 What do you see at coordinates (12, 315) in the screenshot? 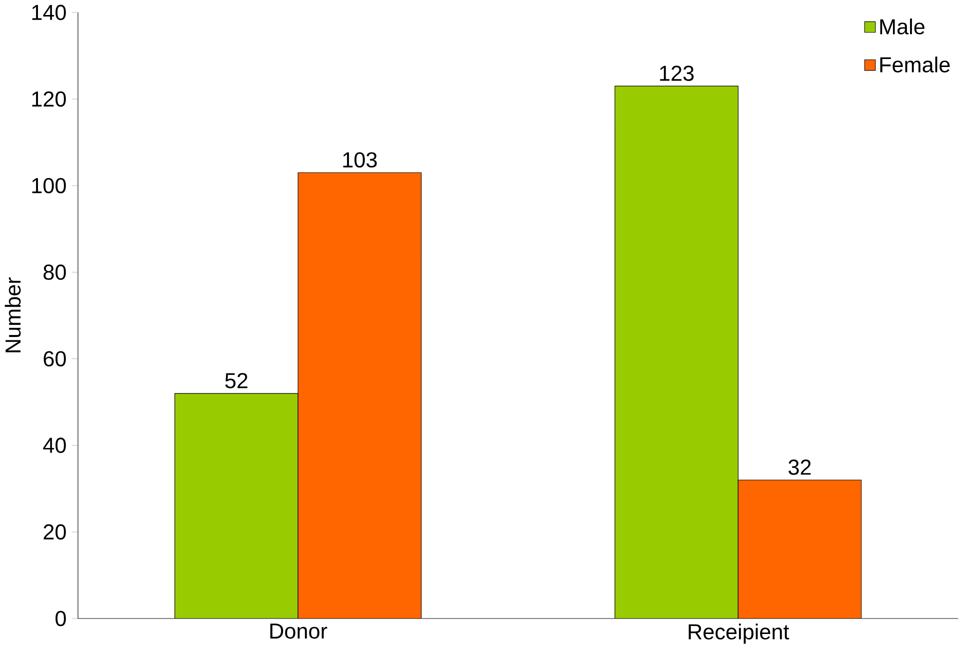
I see `y-axis-title: Number` at bounding box center [12, 315].